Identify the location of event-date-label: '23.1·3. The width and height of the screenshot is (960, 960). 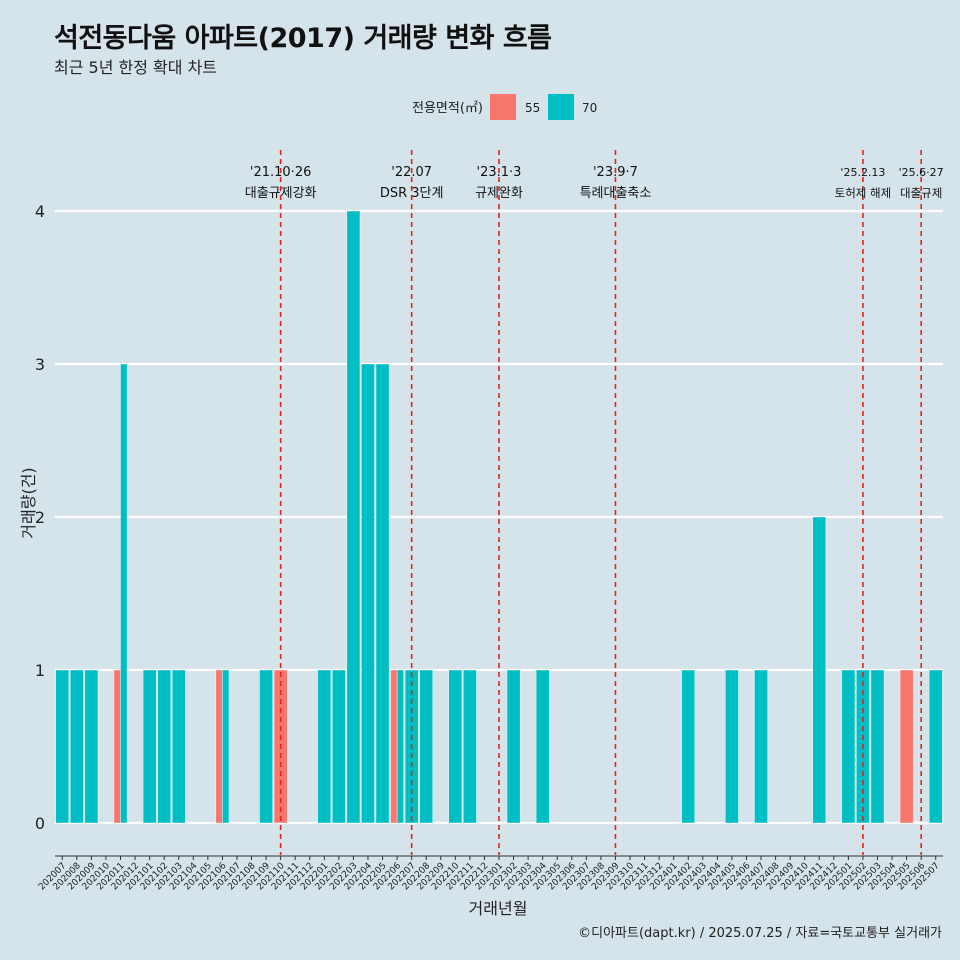
(499, 172).